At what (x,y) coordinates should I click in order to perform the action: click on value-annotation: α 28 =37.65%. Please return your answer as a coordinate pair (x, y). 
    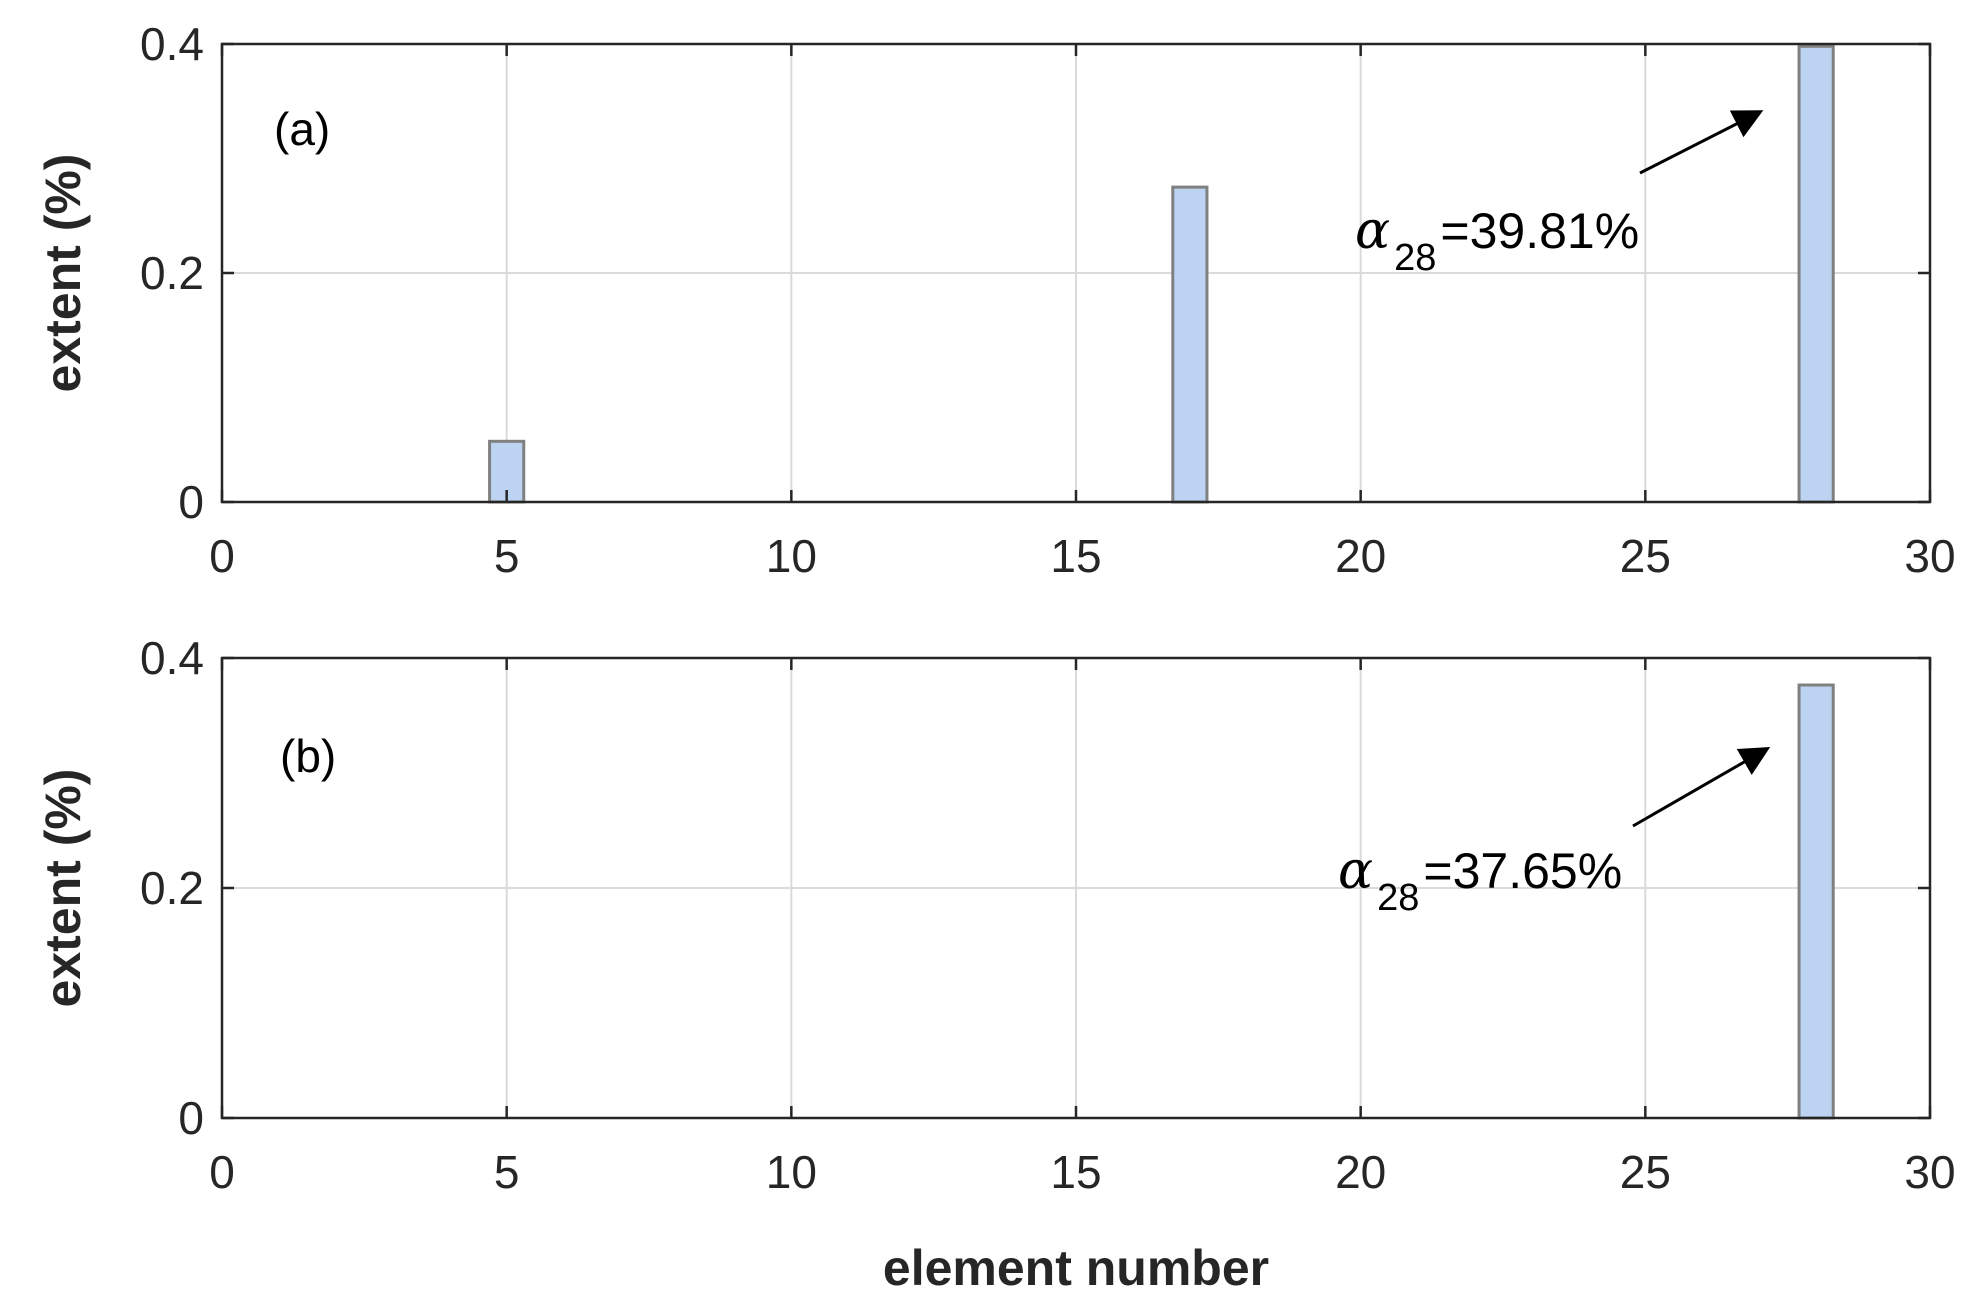
    Looking at the image, I should click on (1554, 833).